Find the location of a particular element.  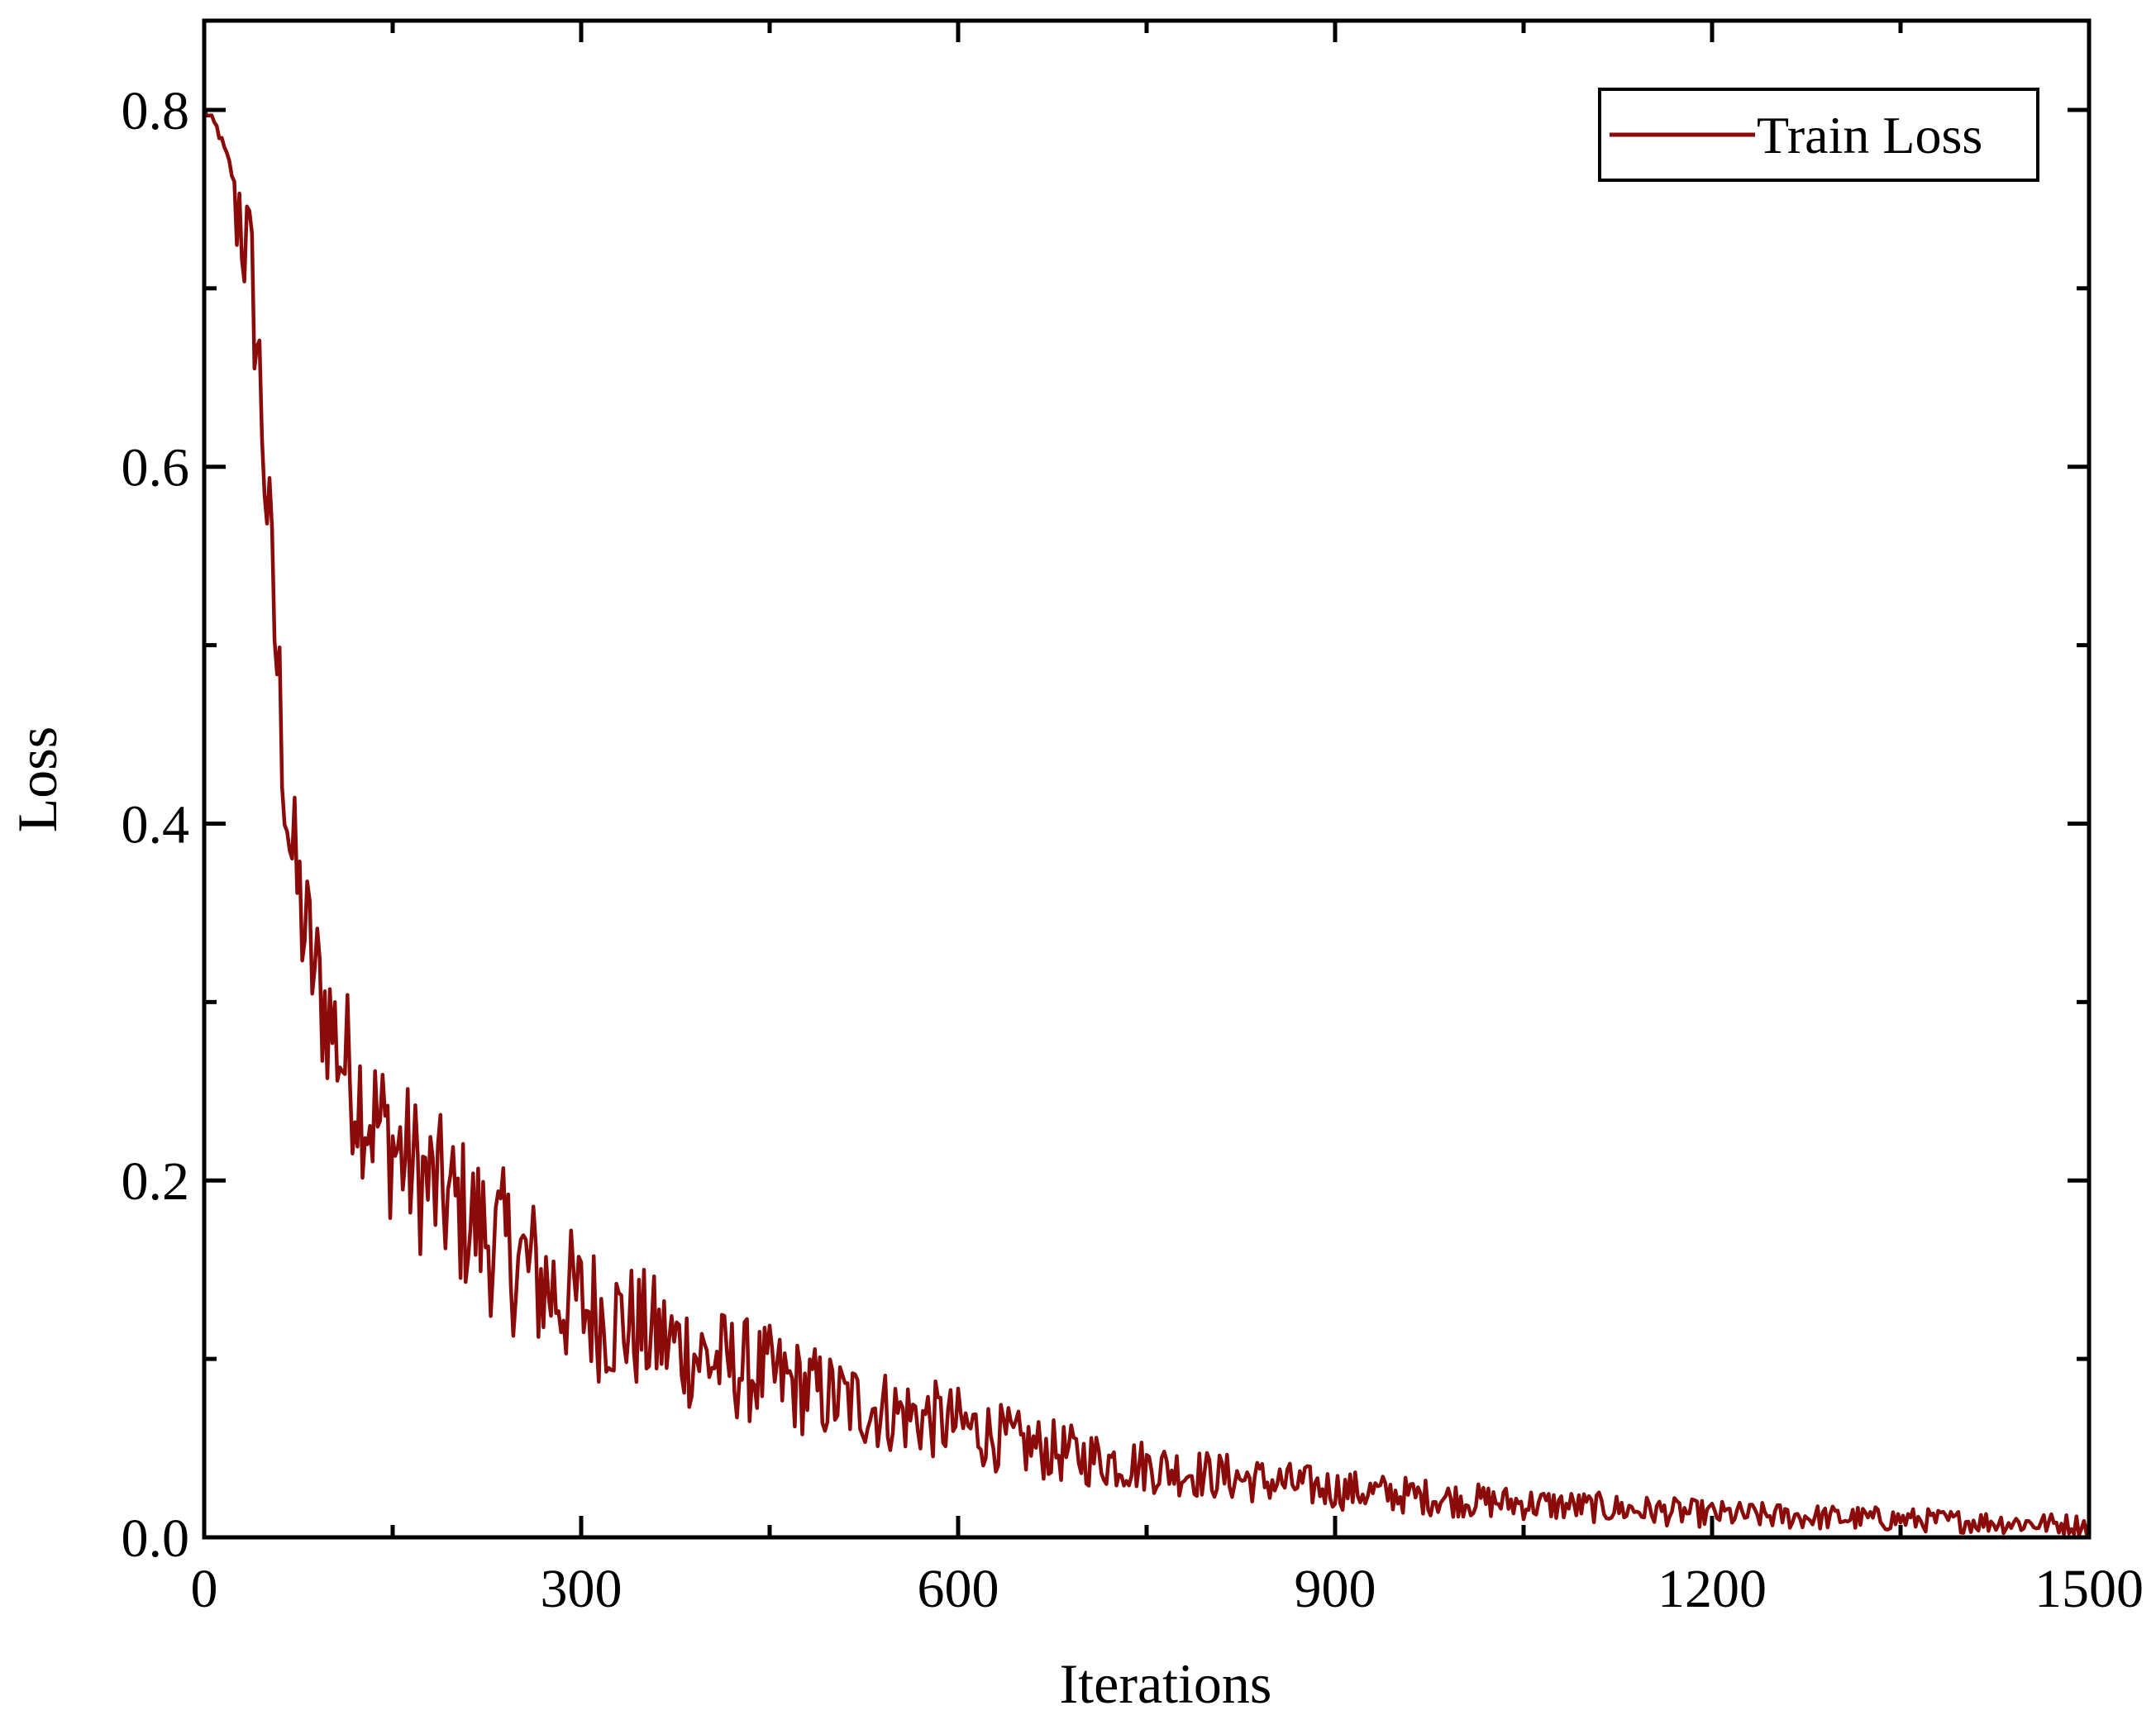

x-tick-label: 300 is located at coordinates (581, 1589).